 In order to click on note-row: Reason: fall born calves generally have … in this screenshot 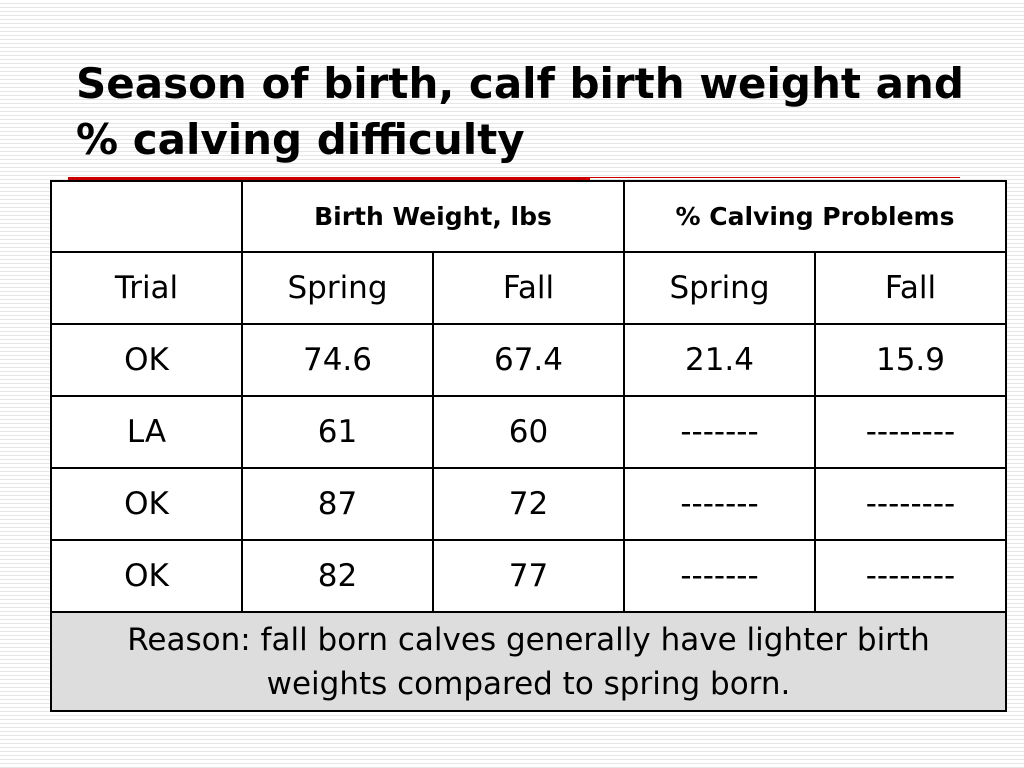, I will do `click(528, 661)`.